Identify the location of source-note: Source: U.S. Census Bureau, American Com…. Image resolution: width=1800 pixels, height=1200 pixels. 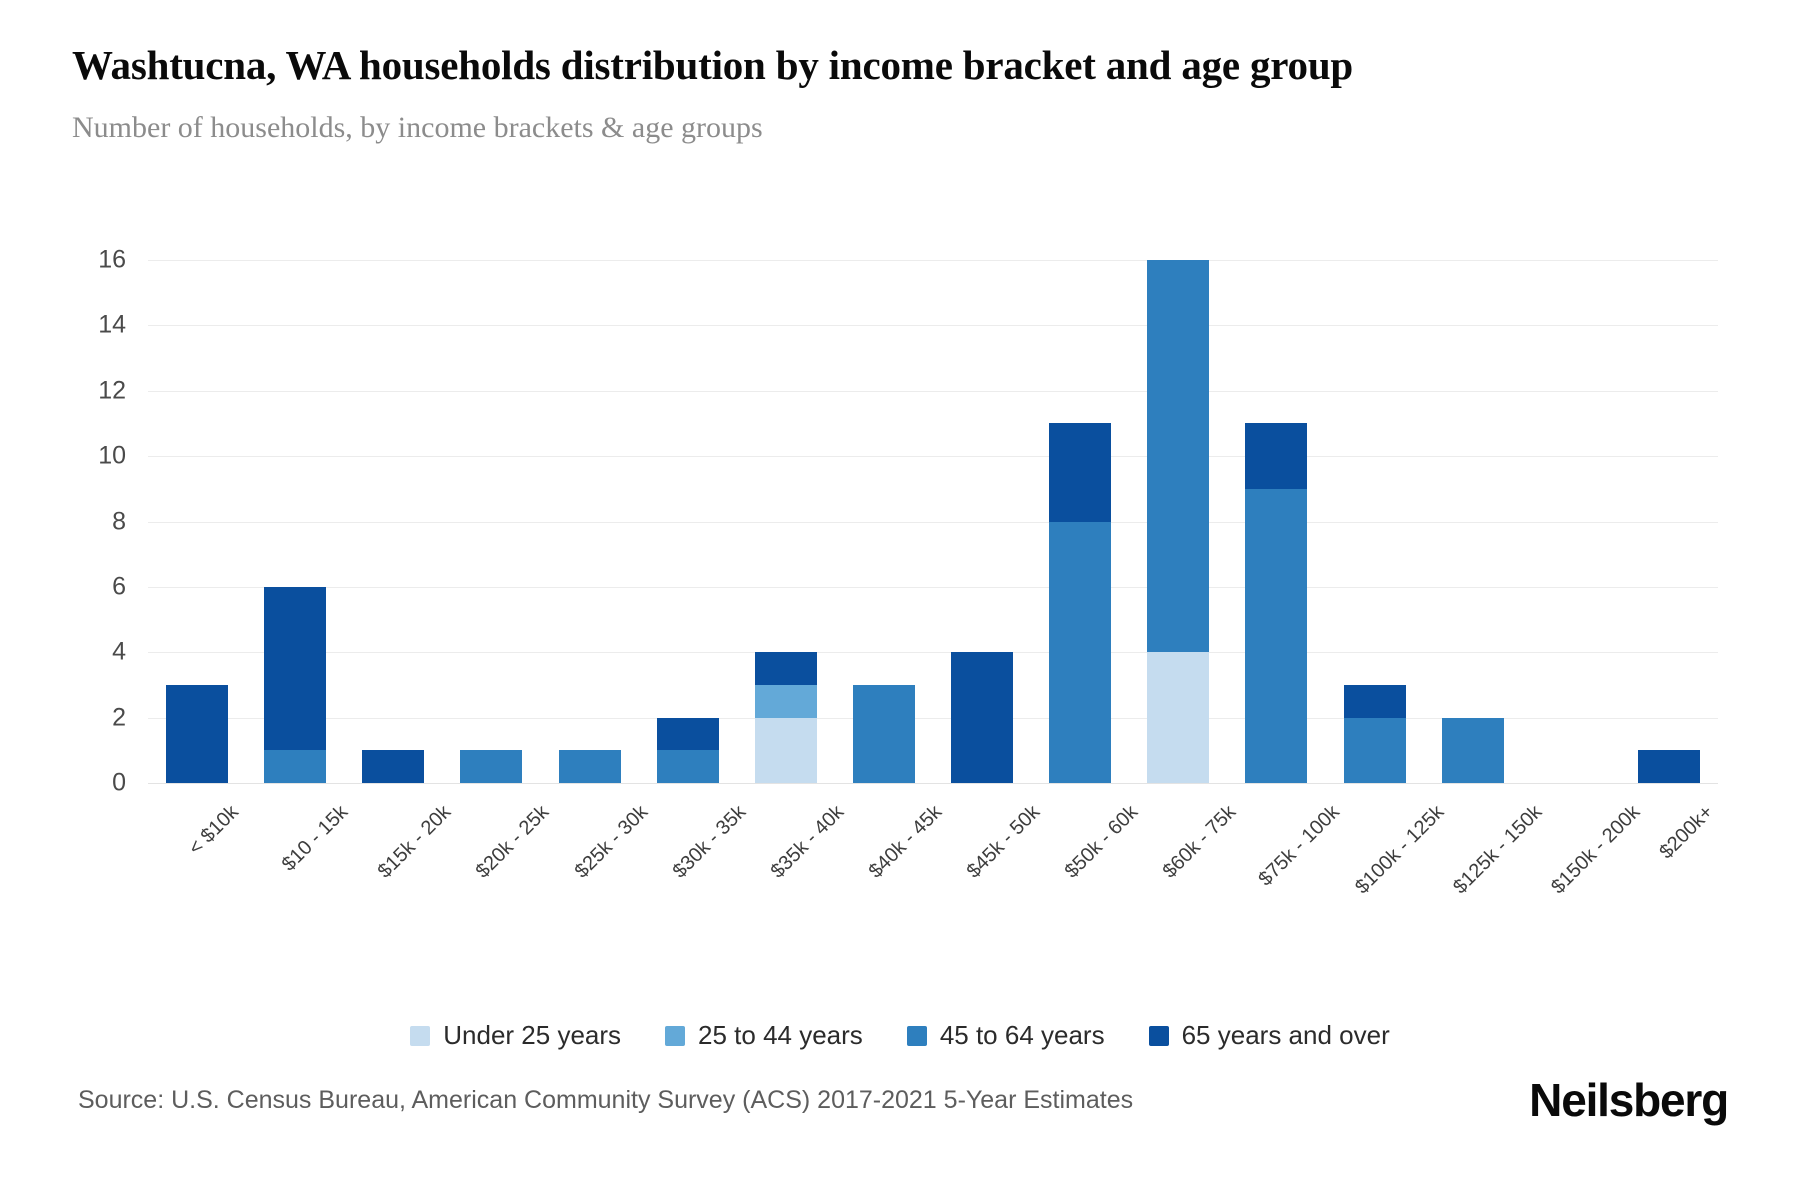
(606, 1100).